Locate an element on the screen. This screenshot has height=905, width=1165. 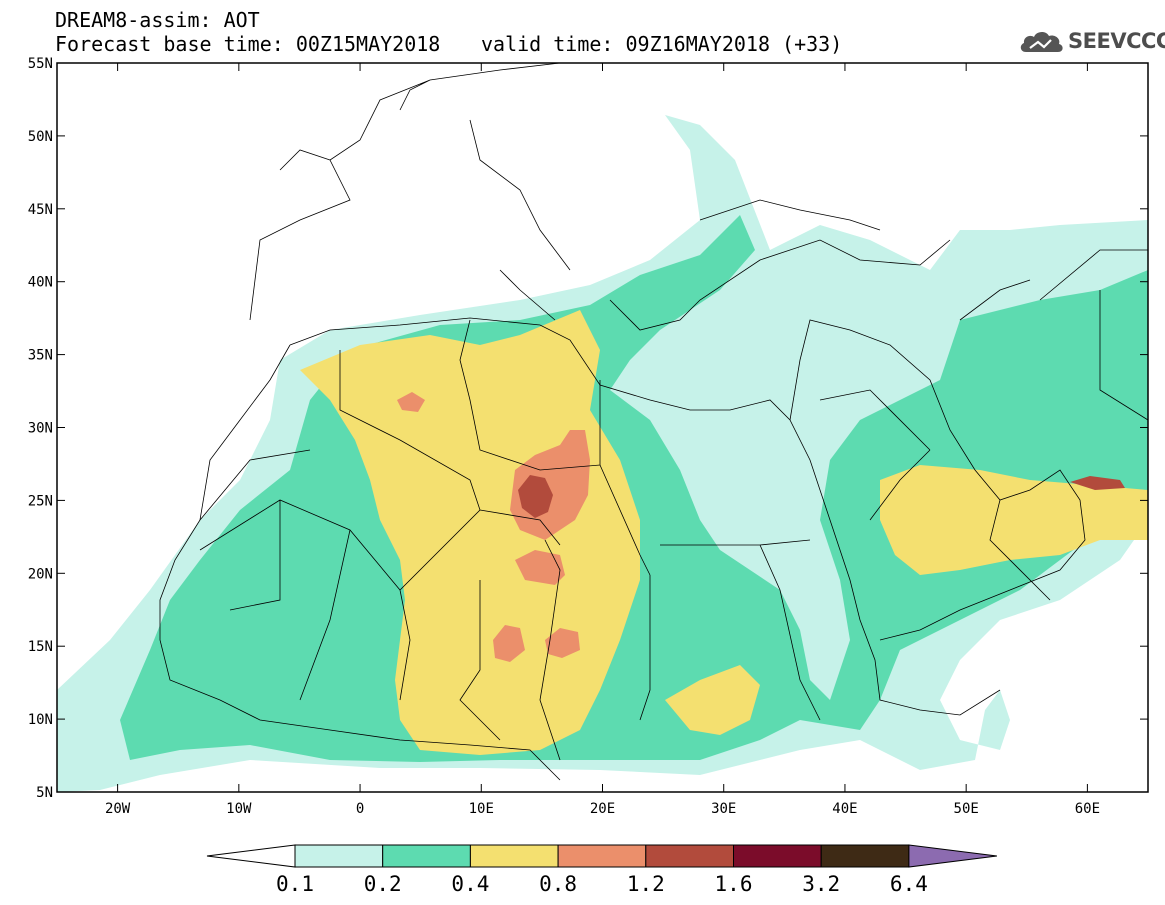
cloud-icon is located at coordinates (1041, 41).